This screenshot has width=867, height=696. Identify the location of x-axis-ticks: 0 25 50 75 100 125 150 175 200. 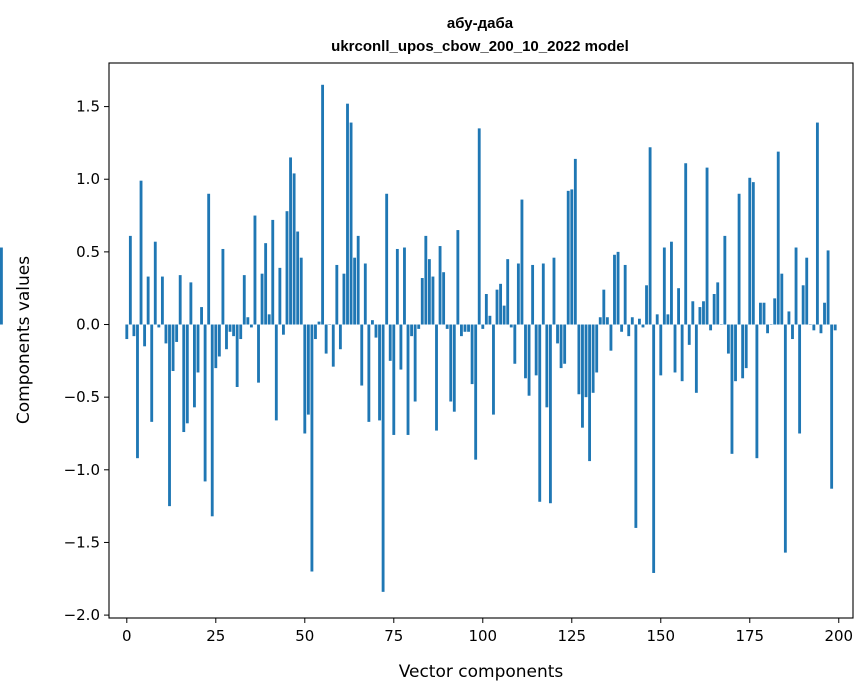
(487, 631).